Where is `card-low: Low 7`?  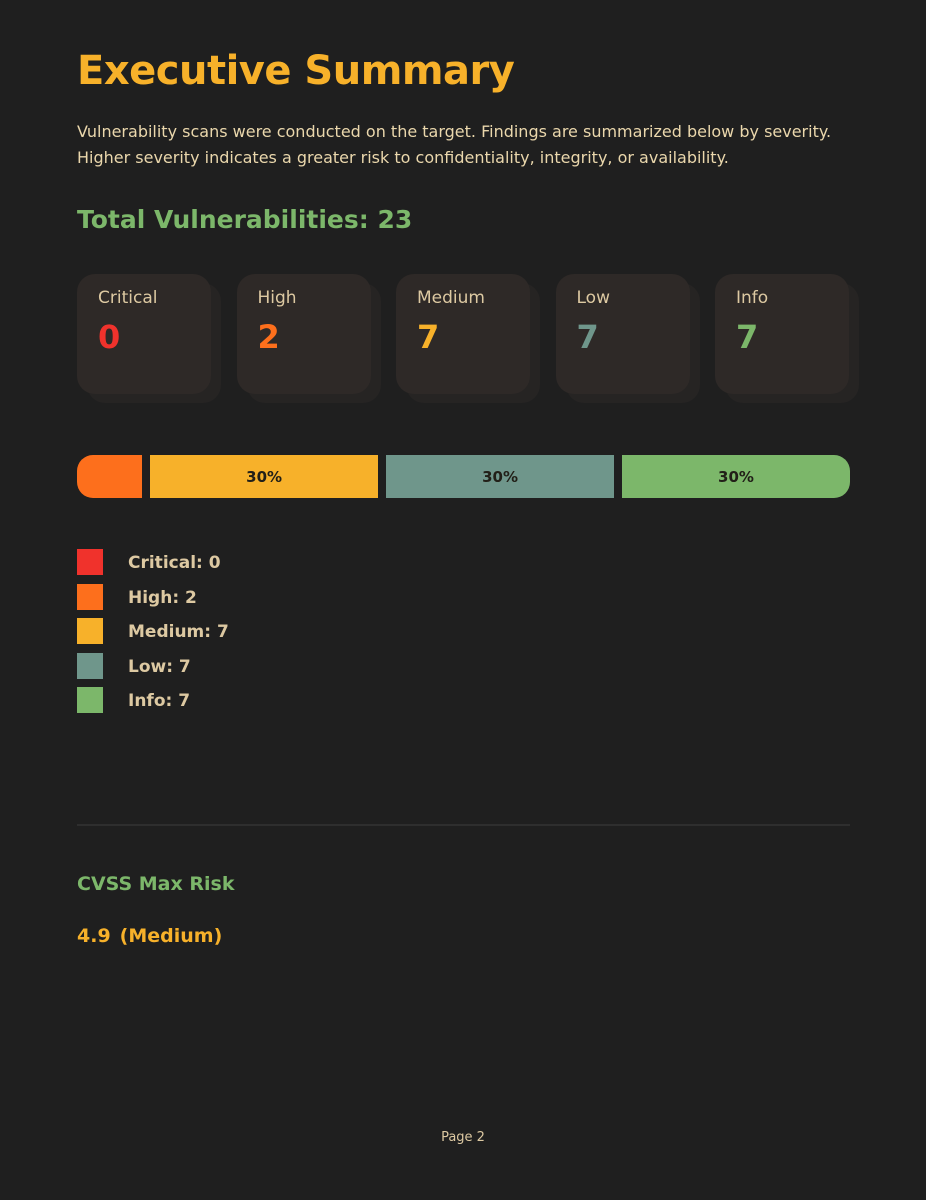 card-low: Low 7 is located at coordinates (622, 334).